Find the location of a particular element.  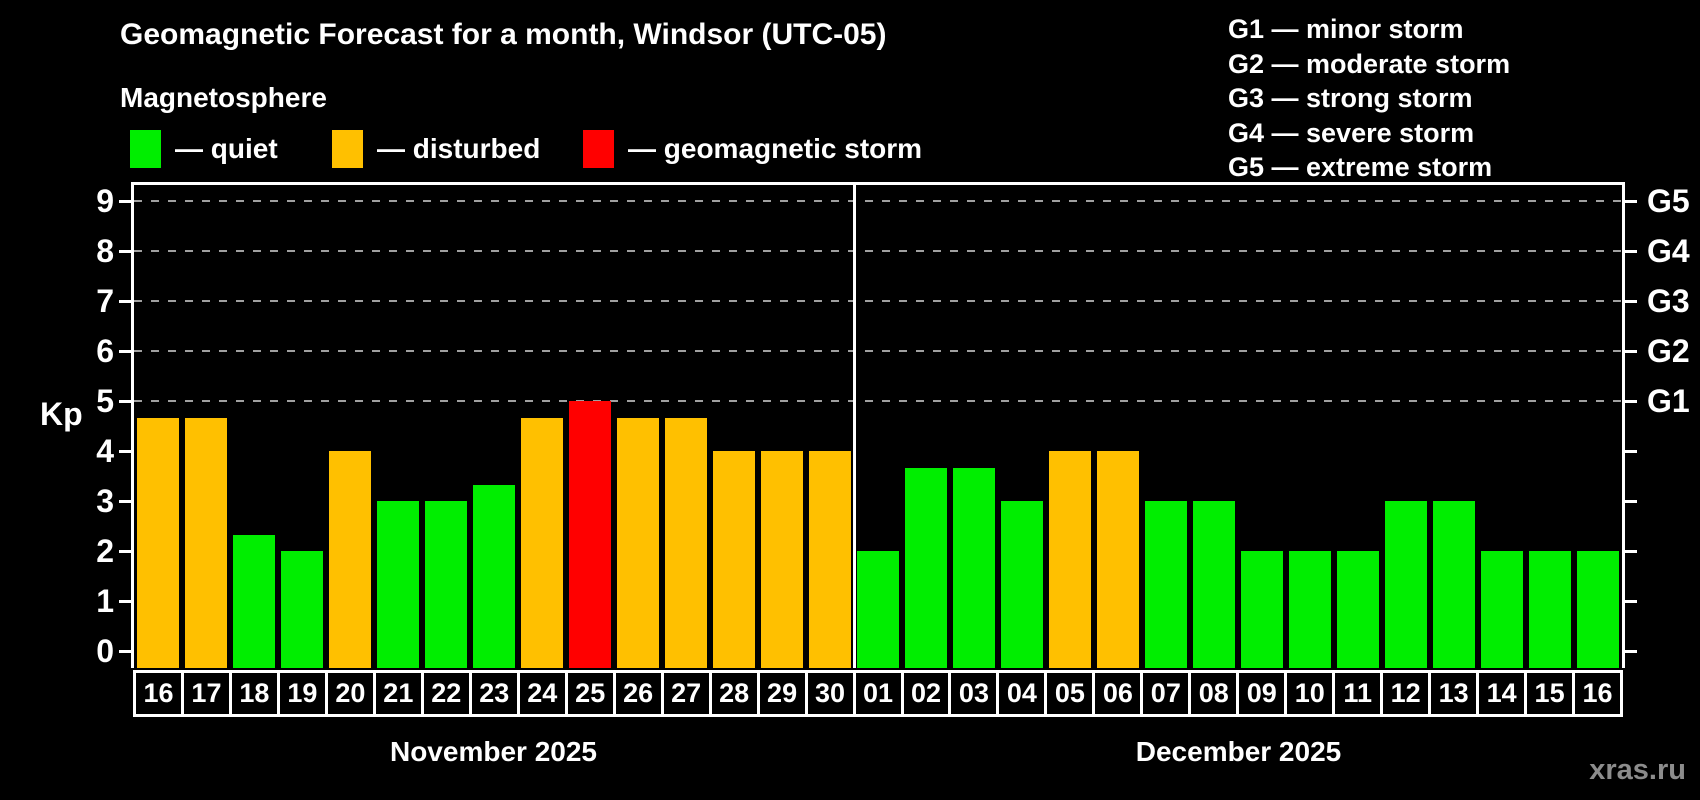

date-label-dec-10: 10 is located at coordinates (1310, 693).